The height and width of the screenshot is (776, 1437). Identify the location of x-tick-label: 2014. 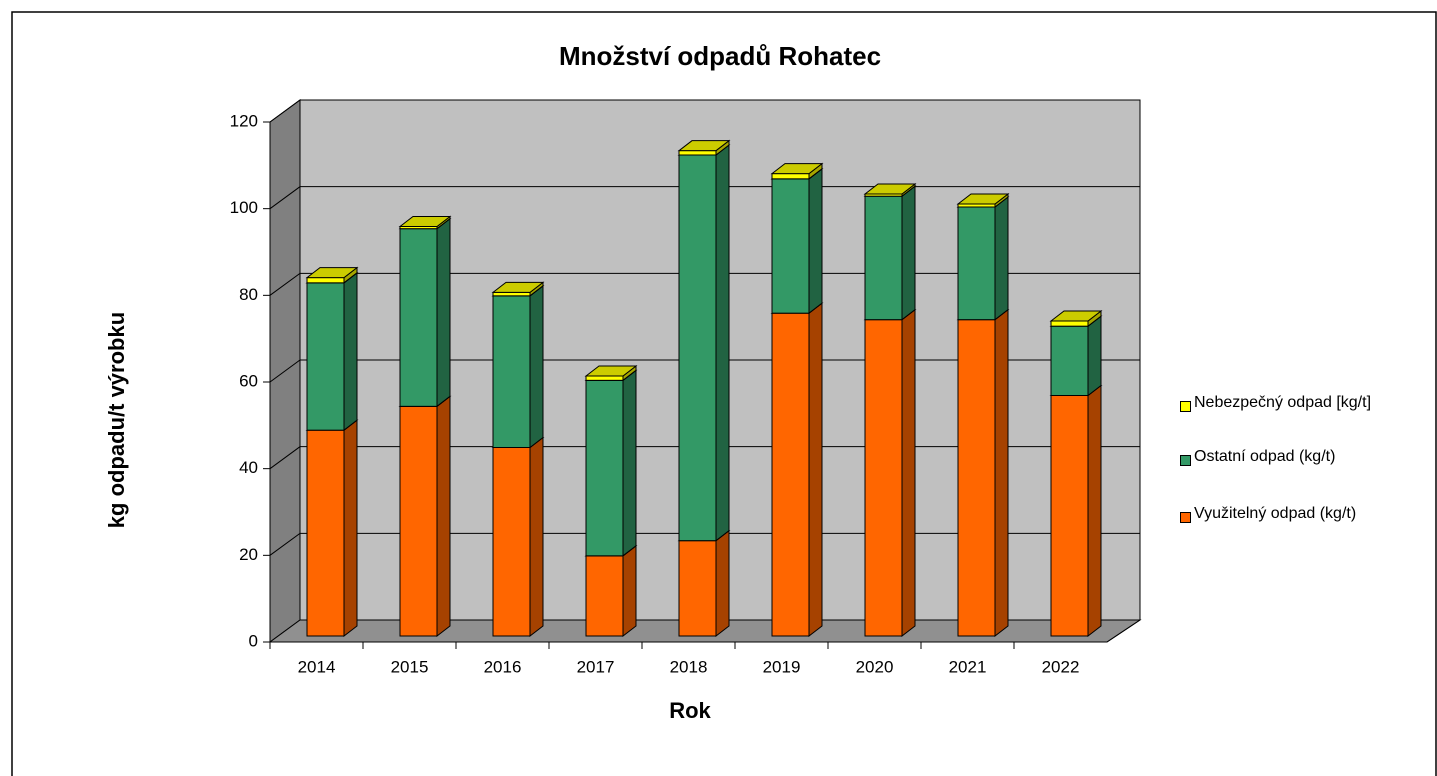
(317, 666).